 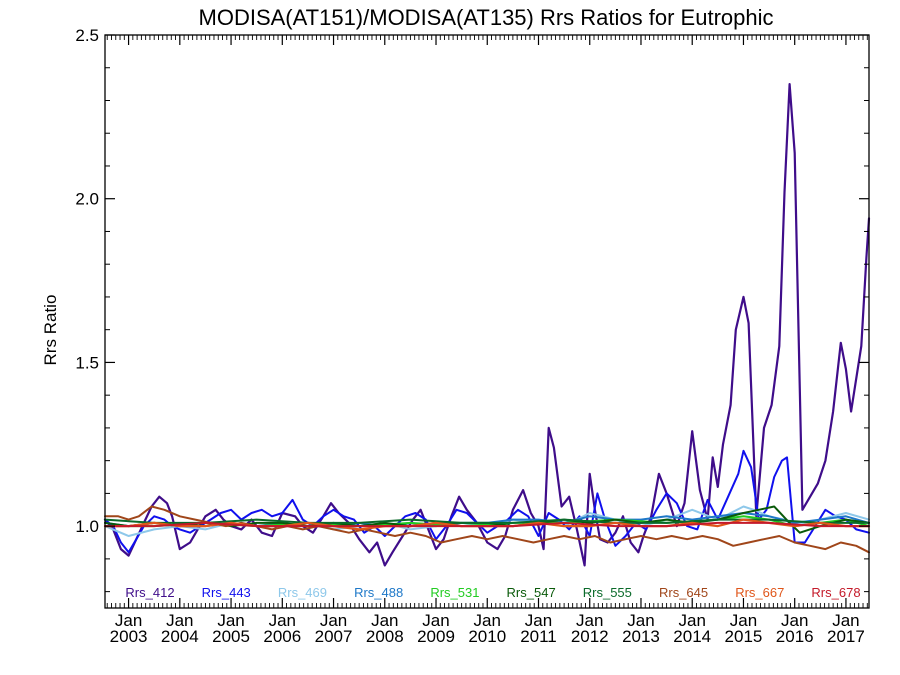 What do you see at coordinates (385, 636) in the screenshot?
I see `x-tick-label-year: 2008` at bounding box center [385, 636].